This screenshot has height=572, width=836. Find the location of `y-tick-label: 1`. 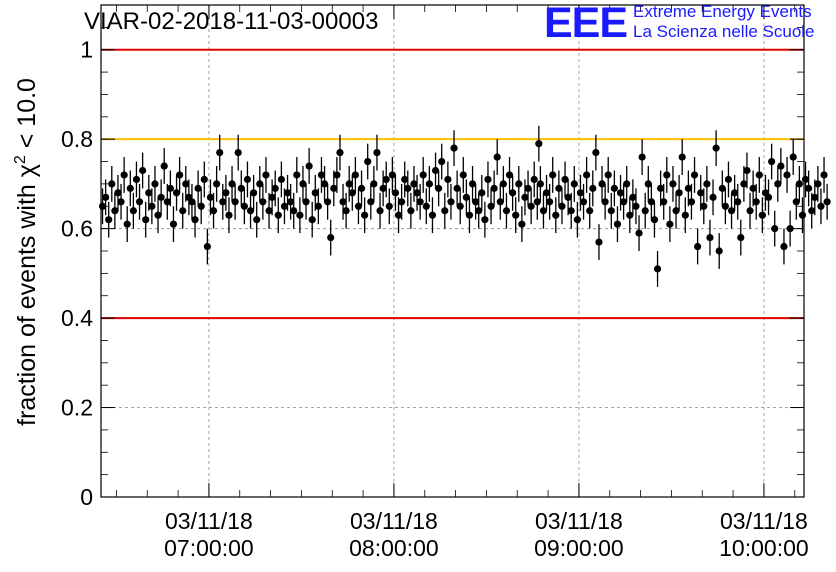

y-tick-label: 1 is located at coordinates (86, 50).